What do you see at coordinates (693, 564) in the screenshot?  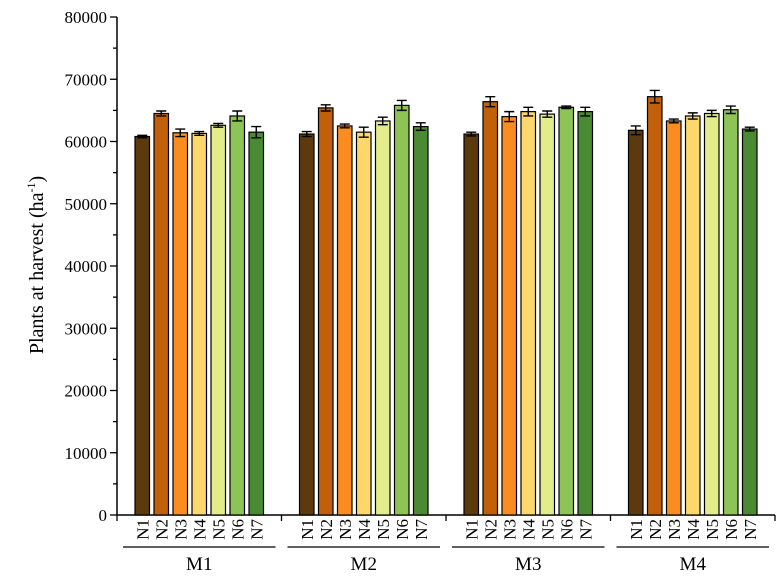 I see `x-group-label: M4` at bounding box center [693, 564].